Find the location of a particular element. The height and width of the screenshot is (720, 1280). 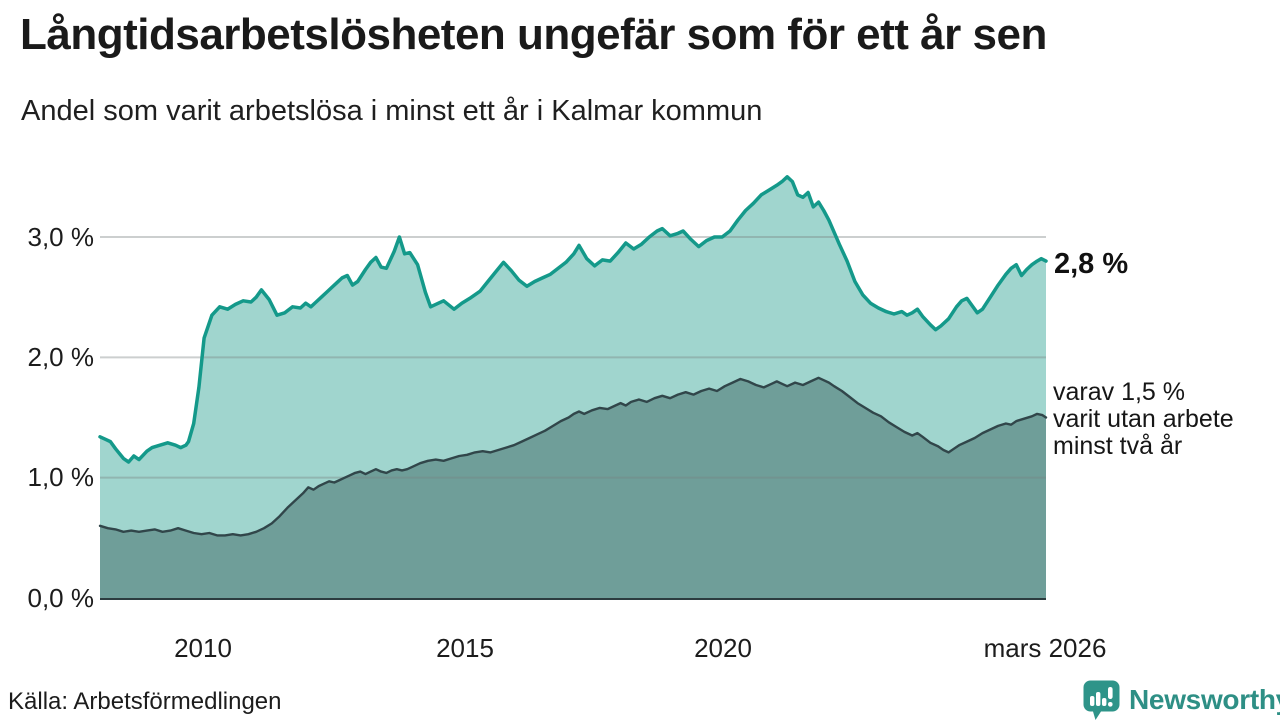

x-axis-tick-latest: mars 2026 is located at coordinates (1045, 648).